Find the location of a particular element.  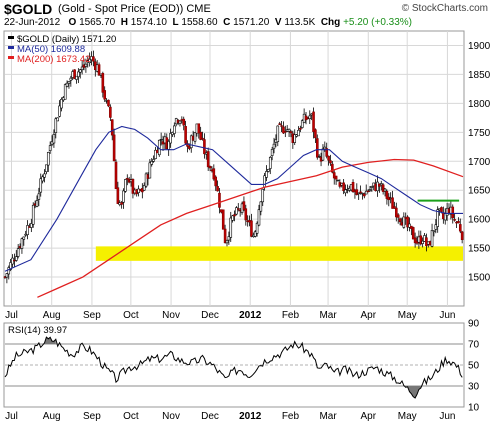

rsi-y-tick-label: 90 is located at coordinates (474, 324).